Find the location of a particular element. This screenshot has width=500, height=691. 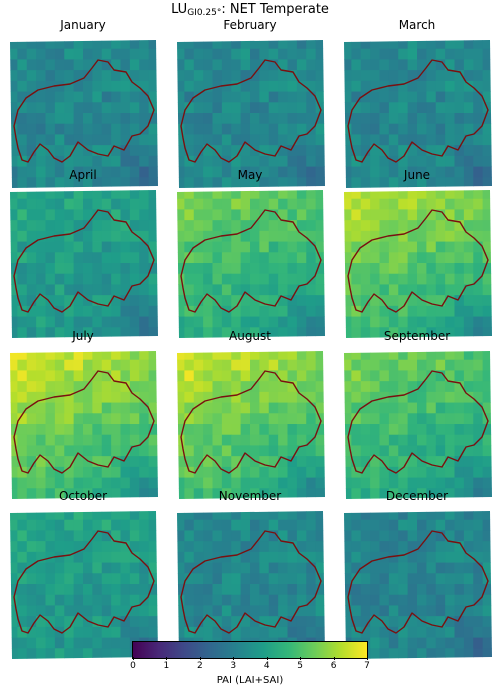

colorbar-tick: 3 is located at coordinates (233, 664).